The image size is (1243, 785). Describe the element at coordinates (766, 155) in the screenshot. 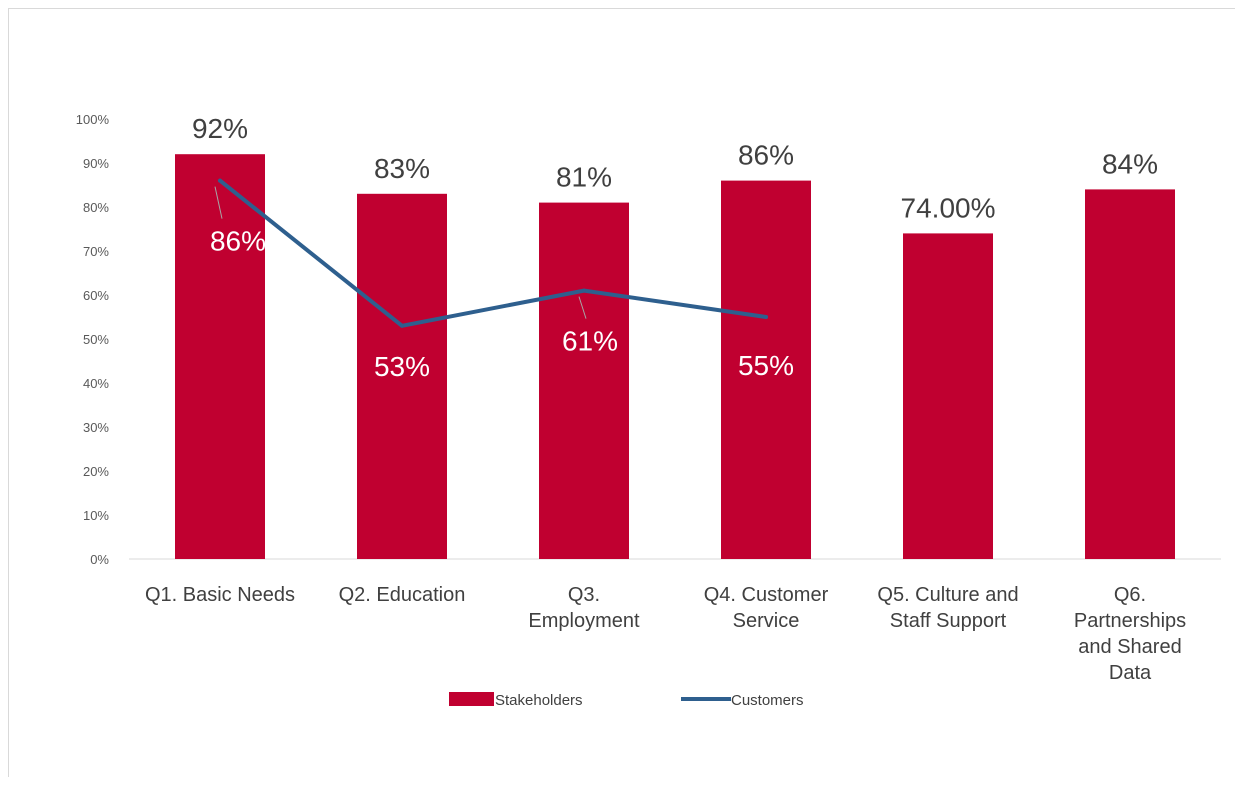

I see `bar-data-label: 86%` at that location.